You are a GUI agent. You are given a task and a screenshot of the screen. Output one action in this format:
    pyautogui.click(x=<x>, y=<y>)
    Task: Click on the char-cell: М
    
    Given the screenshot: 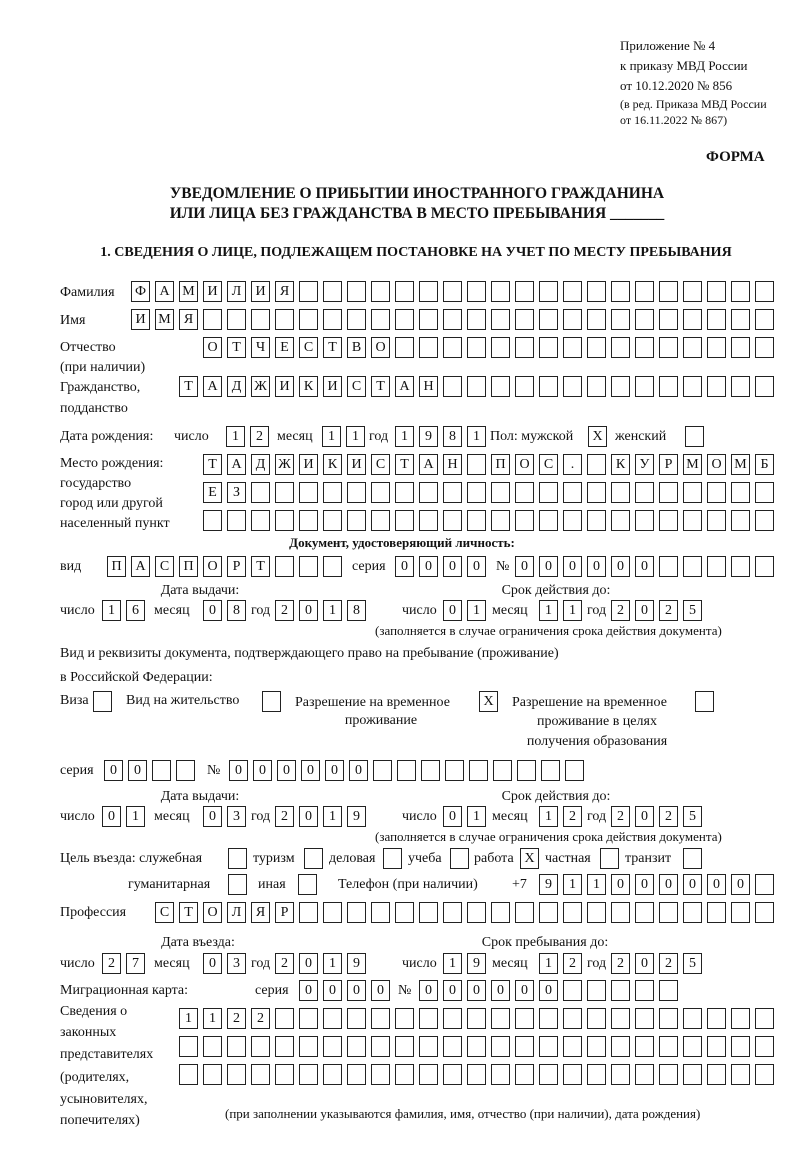 What is the action you would take?
    pyautogui.click(x=164, y=319)
    